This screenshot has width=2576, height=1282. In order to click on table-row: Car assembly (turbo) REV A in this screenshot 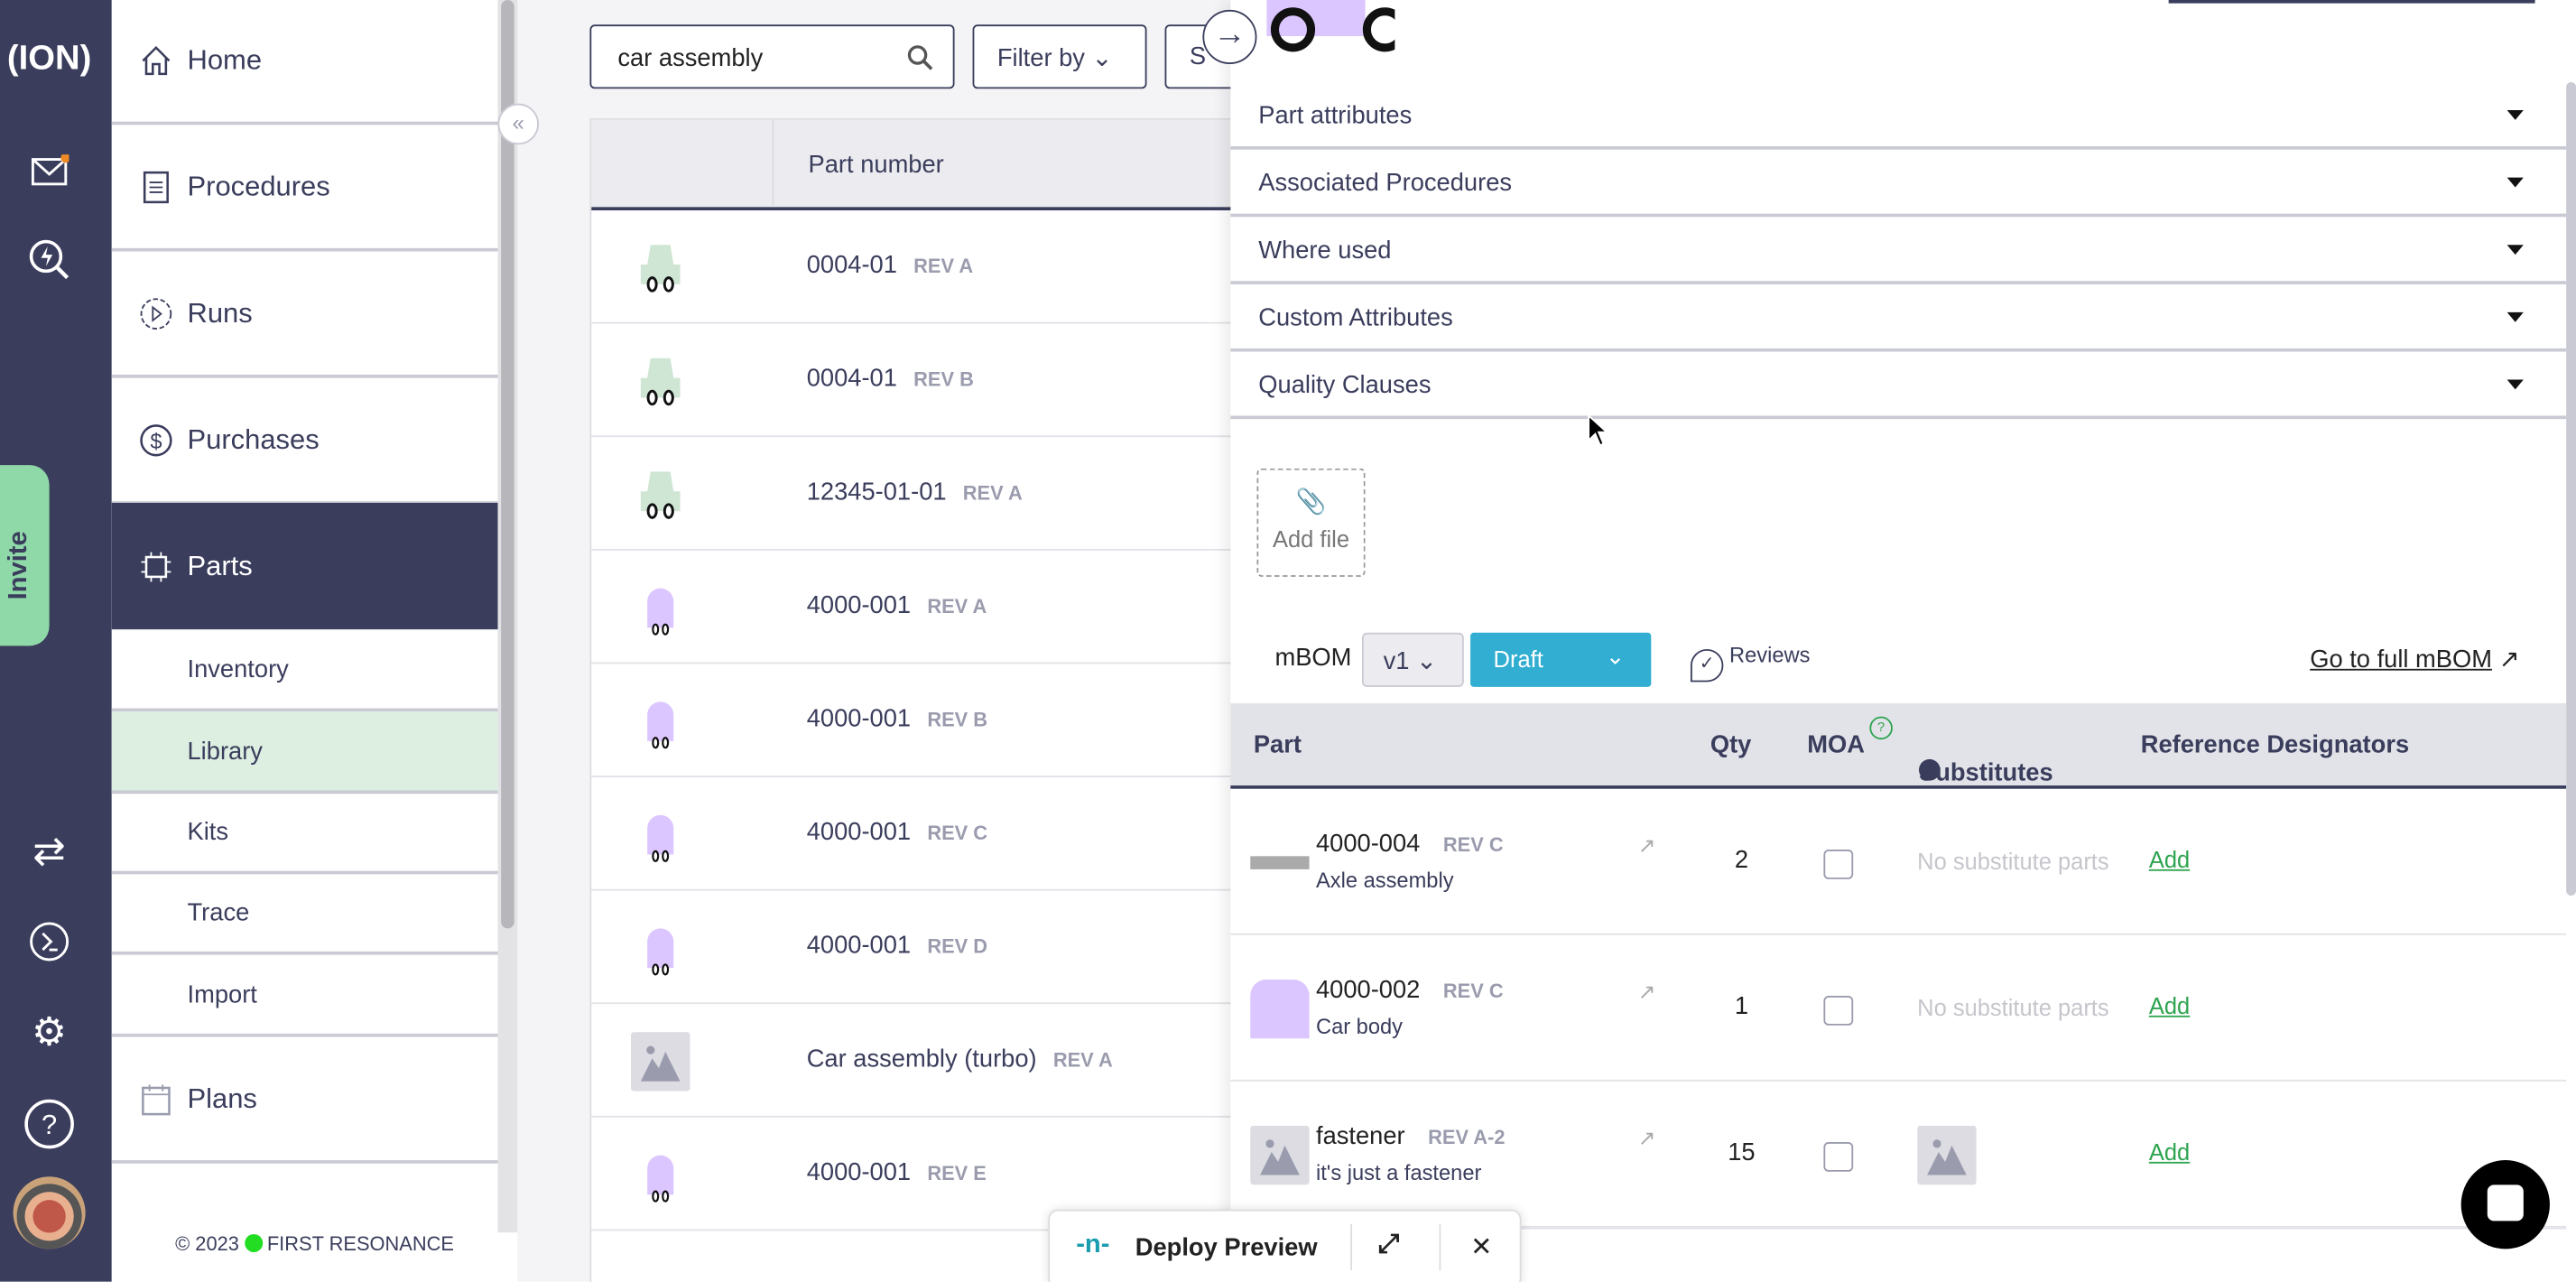, I will do `click(918, 1061)`.